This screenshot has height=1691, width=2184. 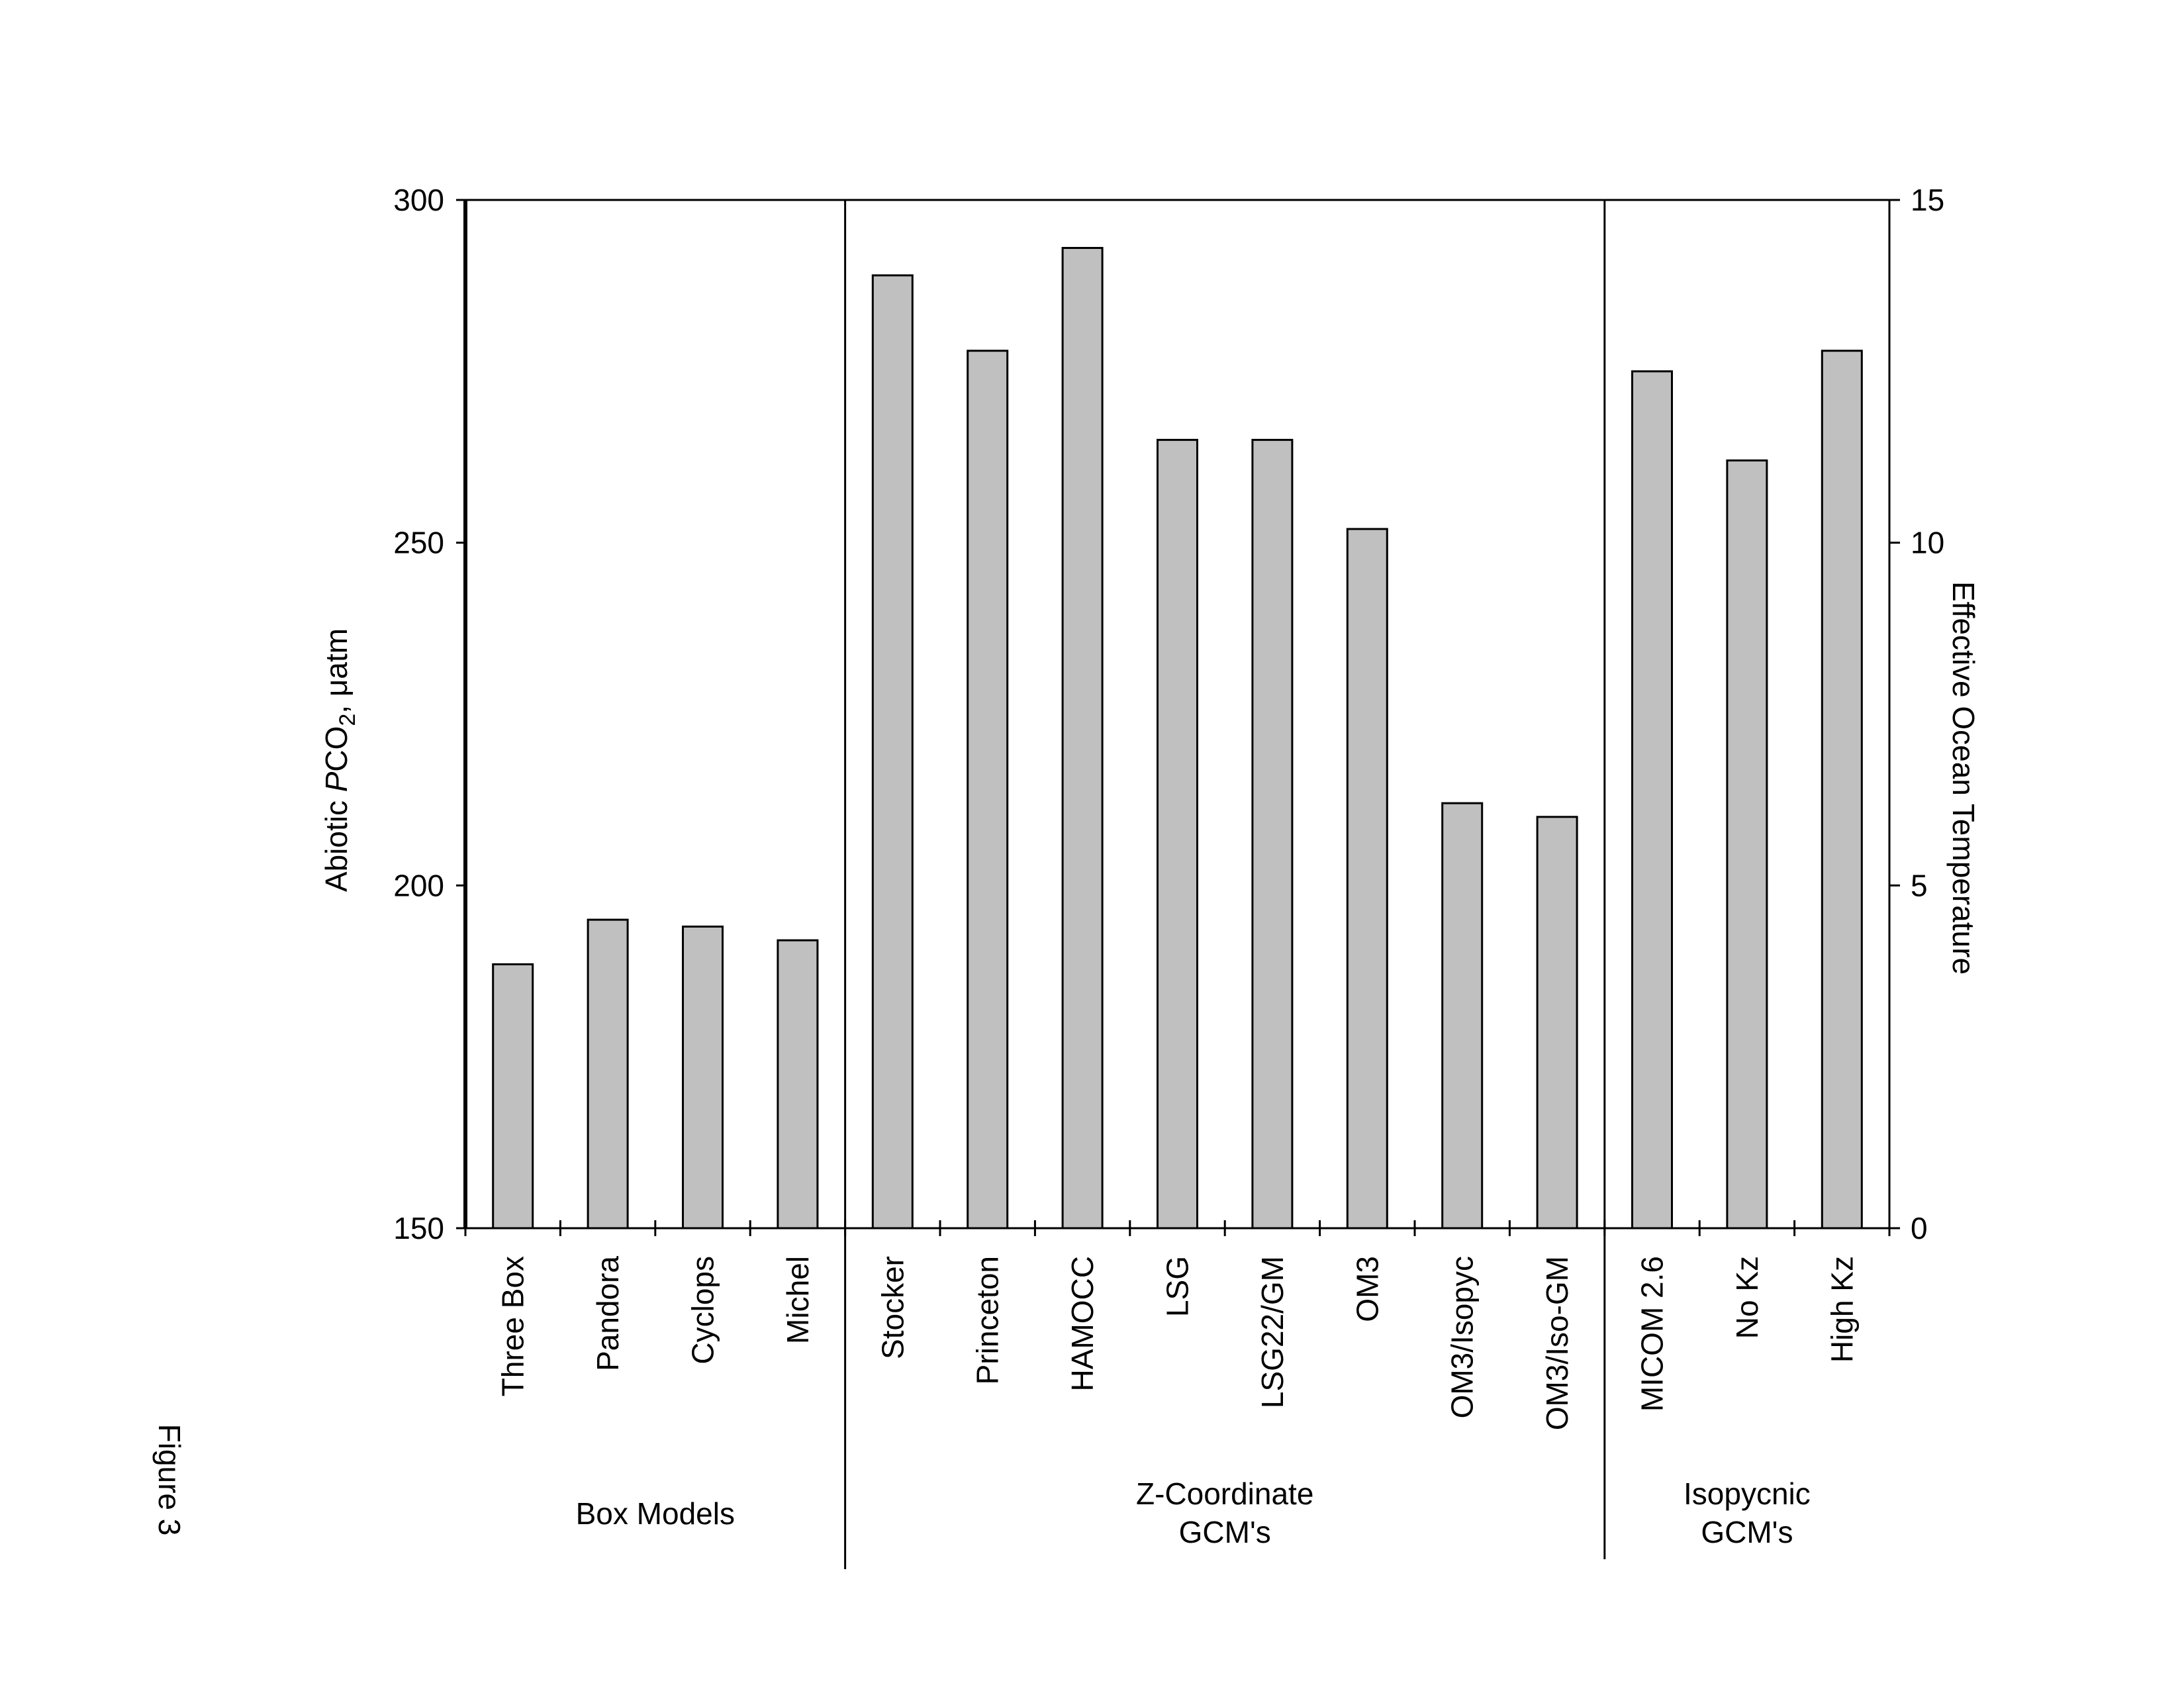 I want to click on y2-axis-title: Effective Ocean Temperature, so click(x=1963, y=778).